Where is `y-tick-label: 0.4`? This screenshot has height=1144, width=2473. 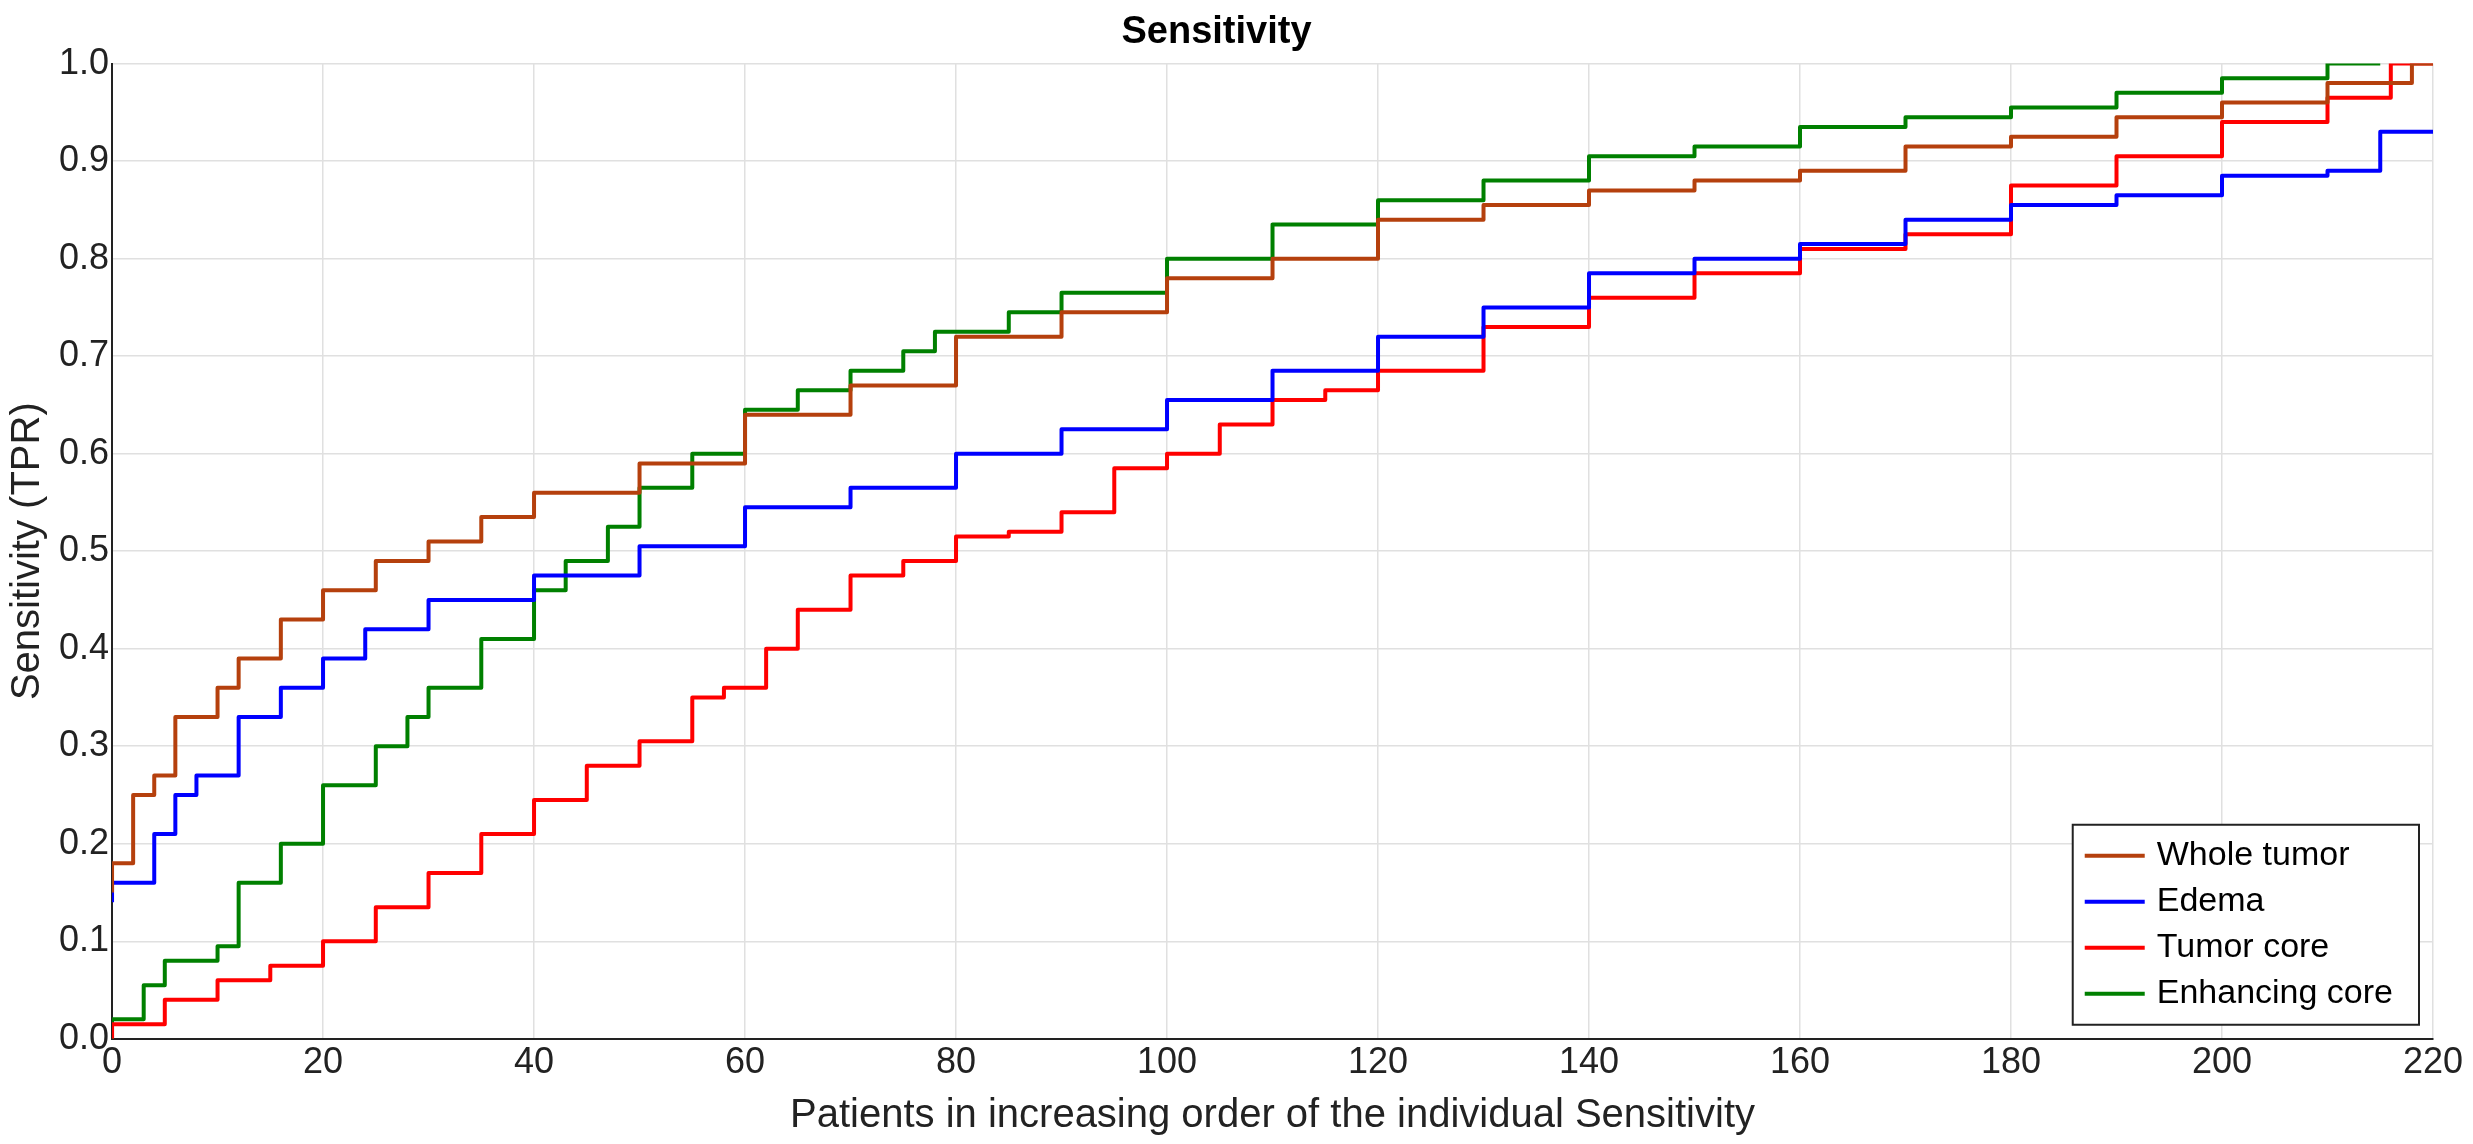 y-tick-label: 0.4 is located at coordinates (84, 646).